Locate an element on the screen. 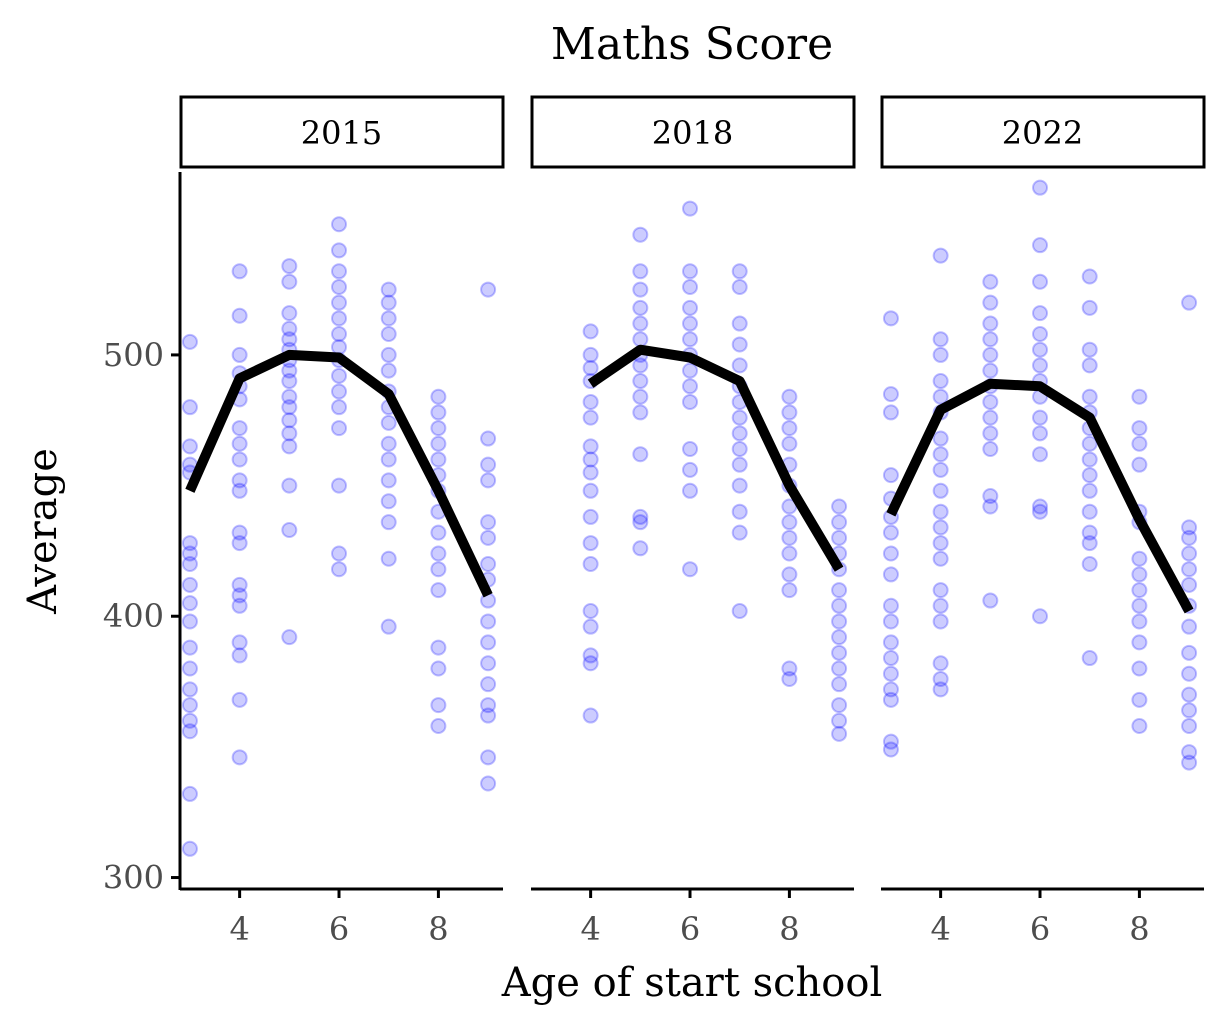  y-axis: 300 400 500 is located at coordinates (142, 534).